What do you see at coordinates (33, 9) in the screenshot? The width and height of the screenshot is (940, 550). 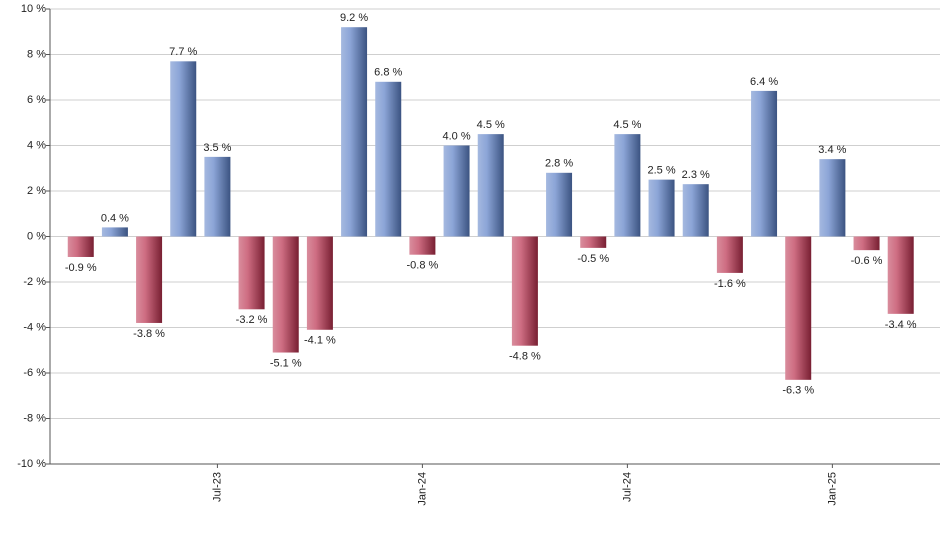 I see `y-tick-label: 10 %` at bounding box center [33, 9].